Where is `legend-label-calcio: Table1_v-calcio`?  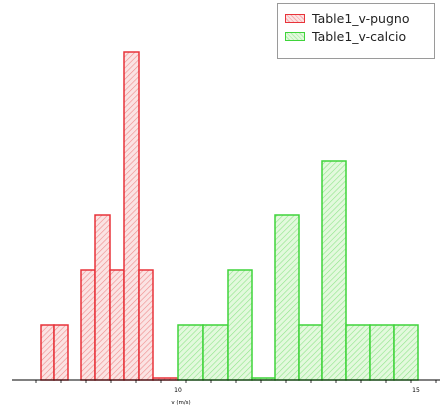
legend-label-calcio: Table1_v-calcio is located at coordinates (359, 36).